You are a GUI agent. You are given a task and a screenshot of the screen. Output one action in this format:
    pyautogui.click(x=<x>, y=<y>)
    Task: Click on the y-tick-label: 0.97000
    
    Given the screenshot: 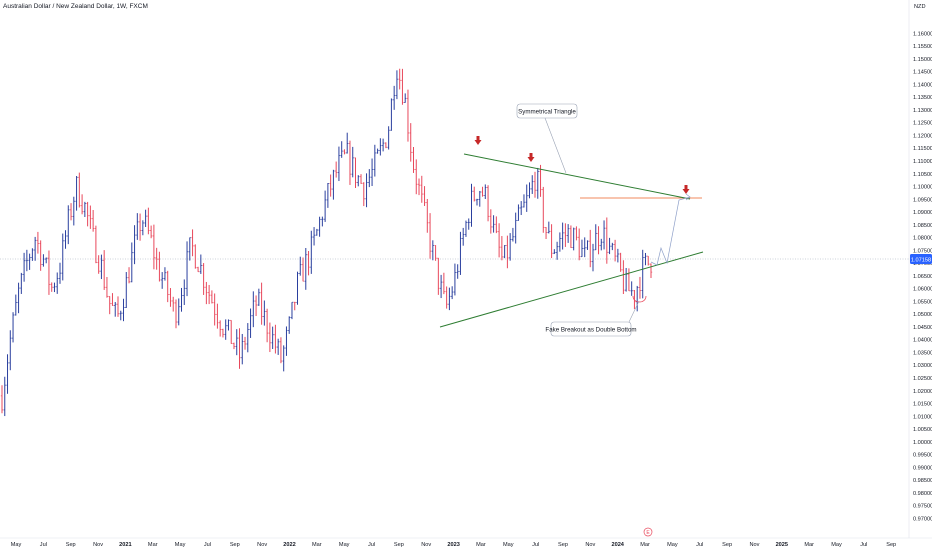 What is the action you would take?
    pyautogui.click(x=922, y=519)
    